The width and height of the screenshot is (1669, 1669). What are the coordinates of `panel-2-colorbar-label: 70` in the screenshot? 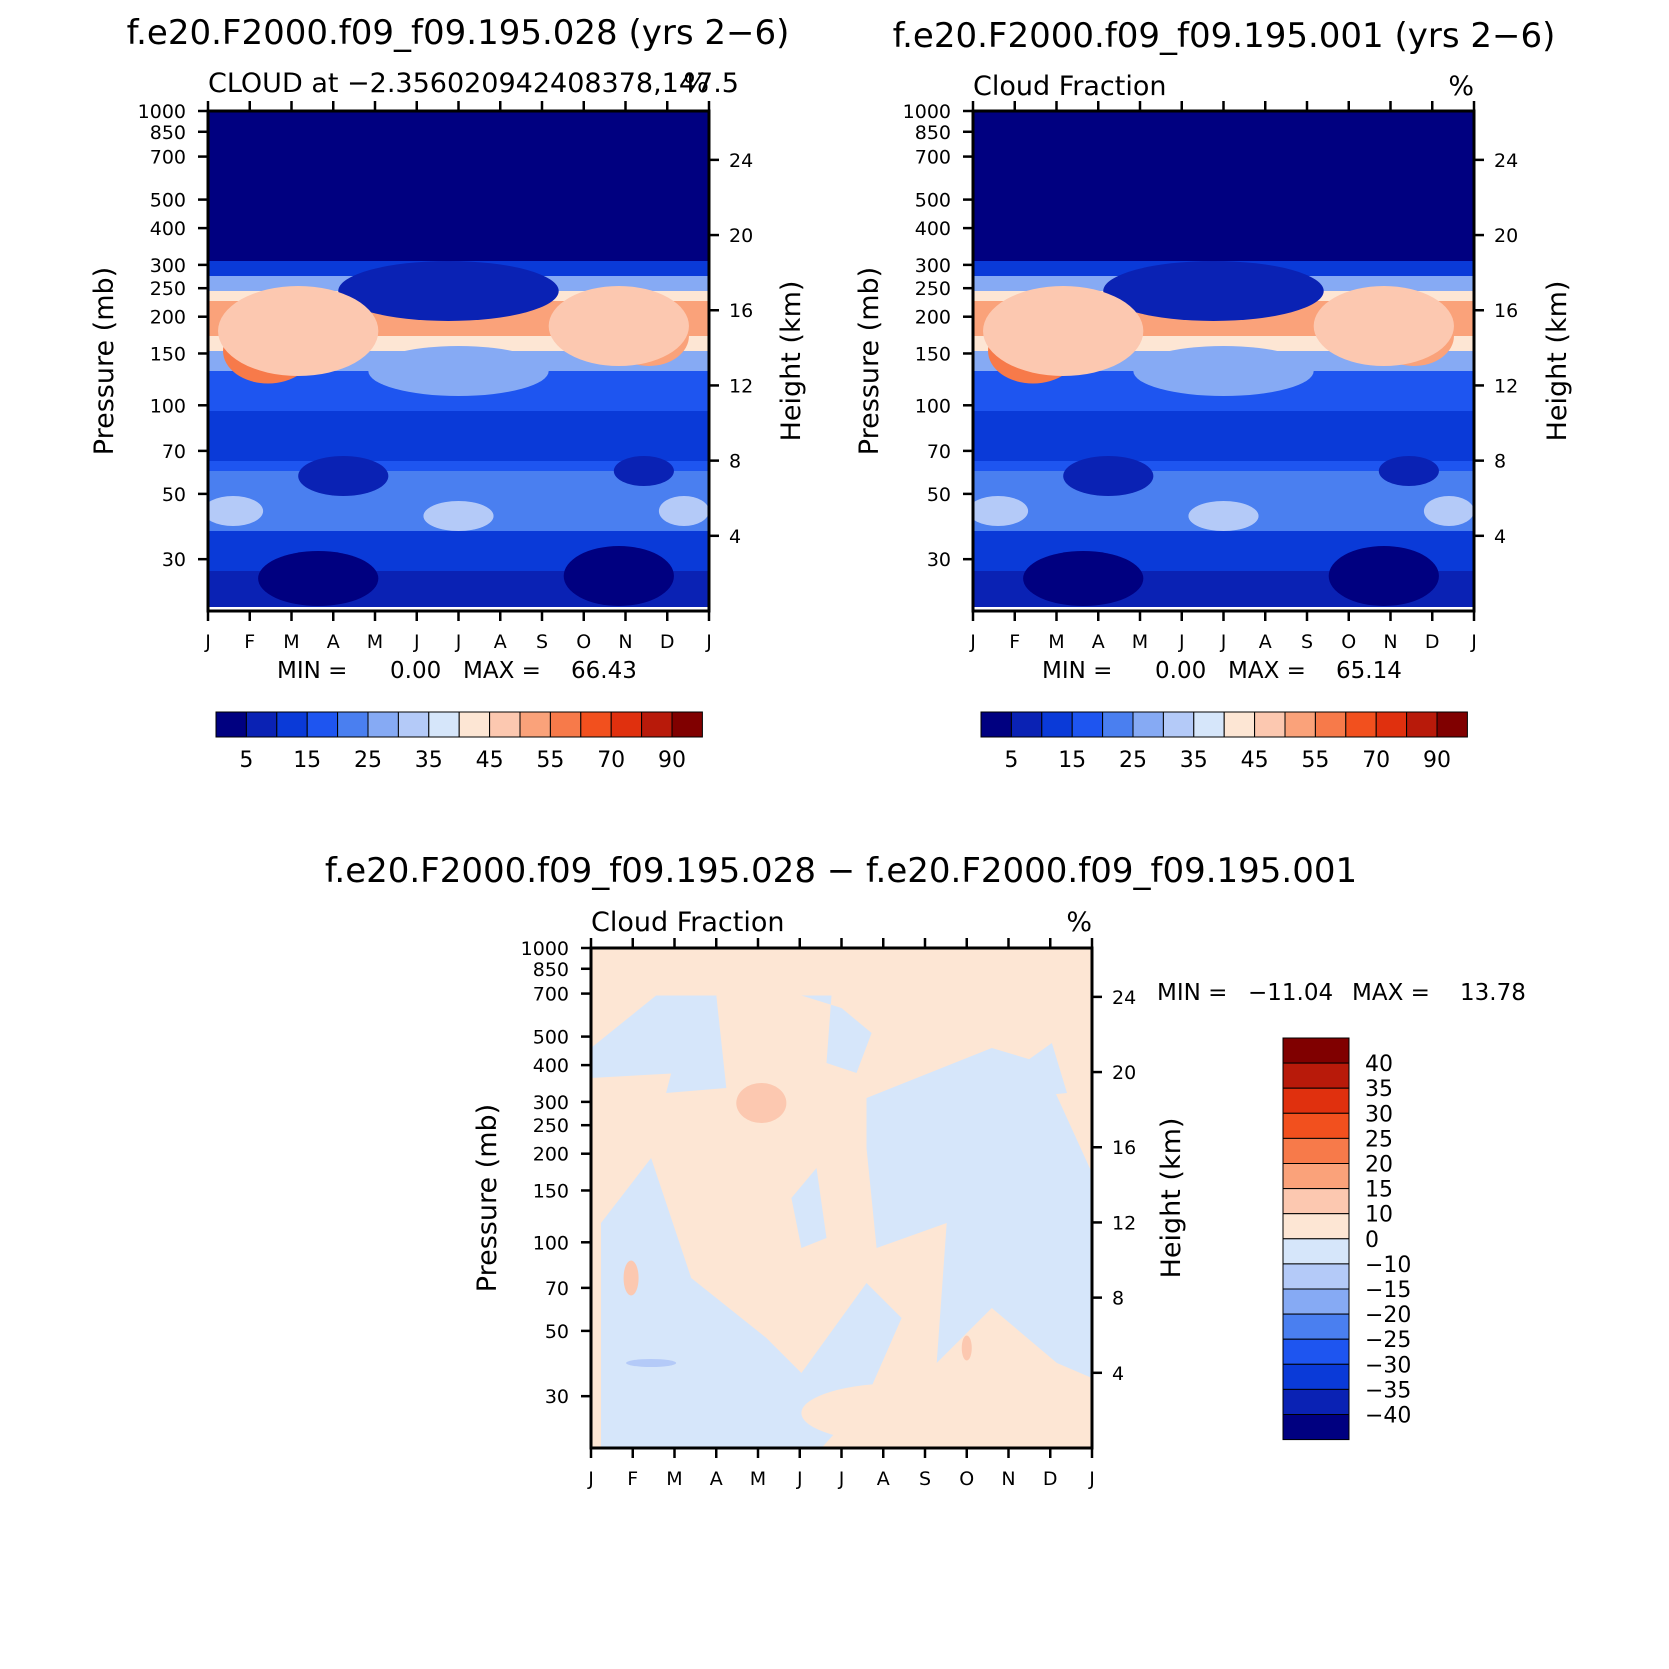 It's located at (1376, 760).